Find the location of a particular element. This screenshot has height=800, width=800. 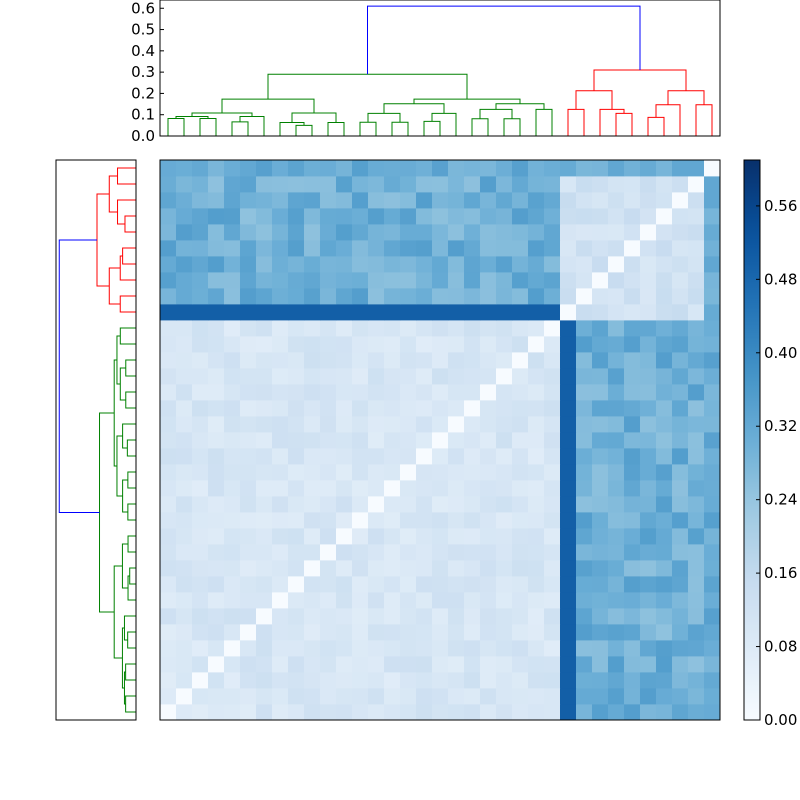

top-dendrogram-root-link is located at coordinates (504, 40).